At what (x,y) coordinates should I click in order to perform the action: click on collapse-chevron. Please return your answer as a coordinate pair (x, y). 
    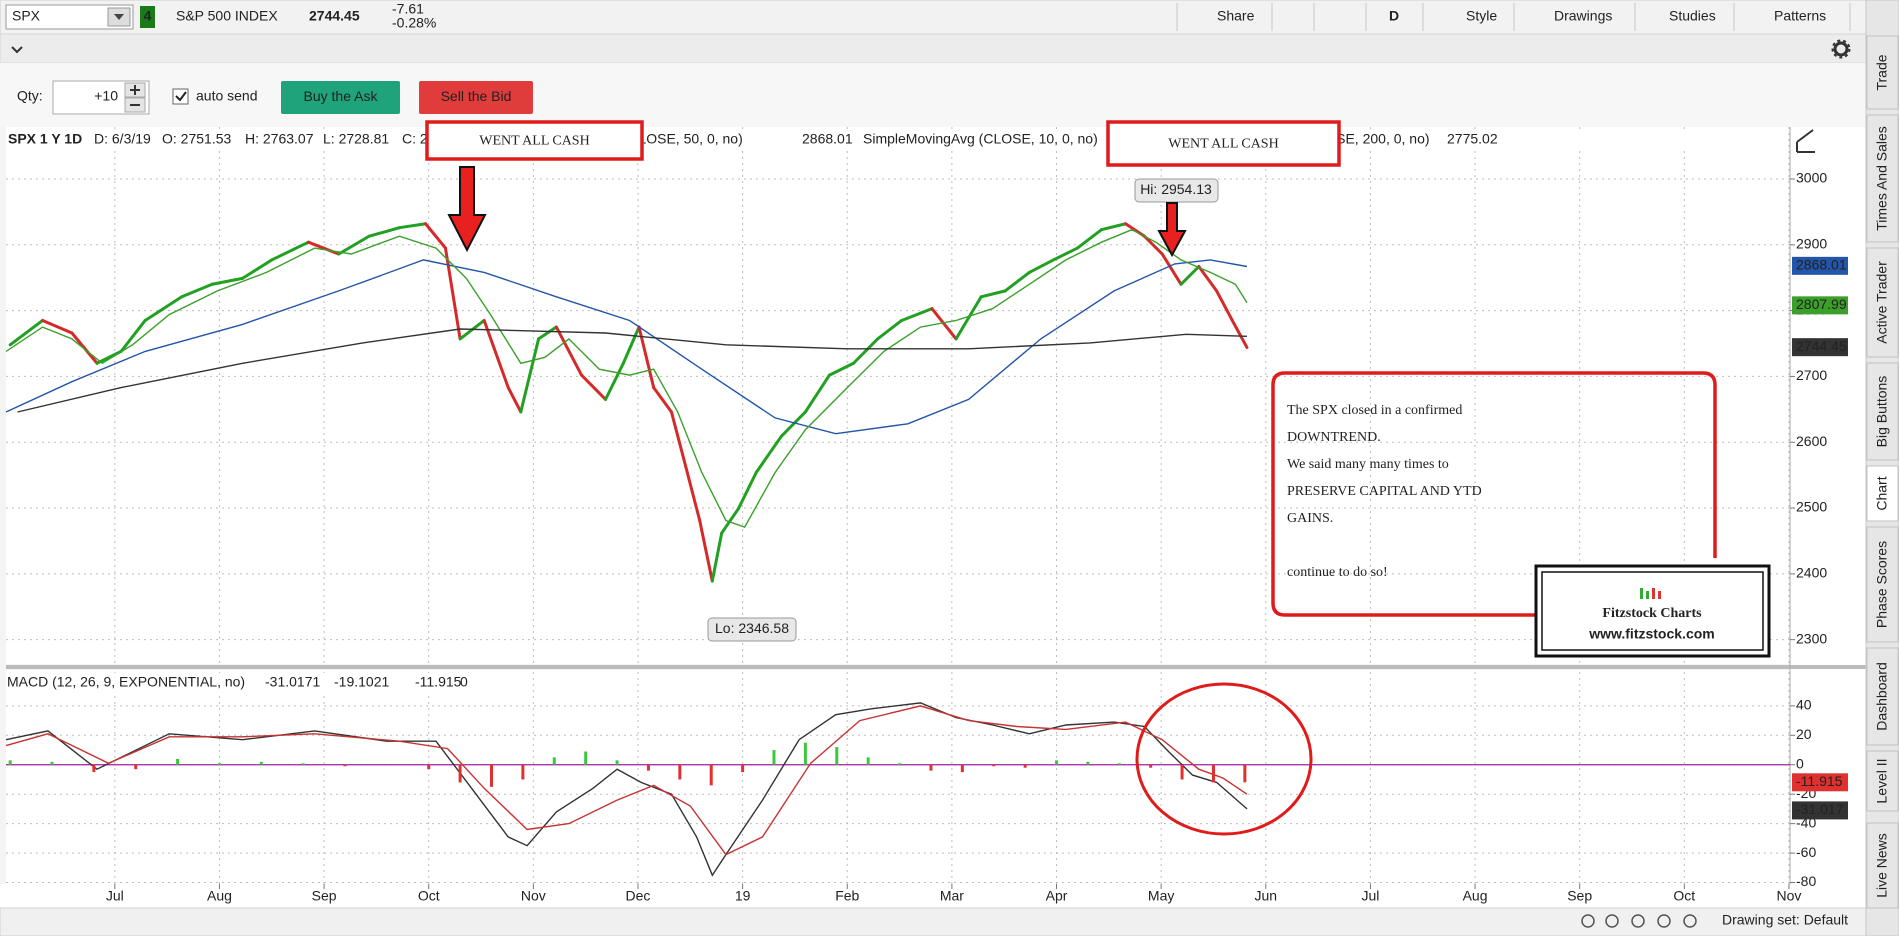
    Looking at the image, I should click on (17, 50).